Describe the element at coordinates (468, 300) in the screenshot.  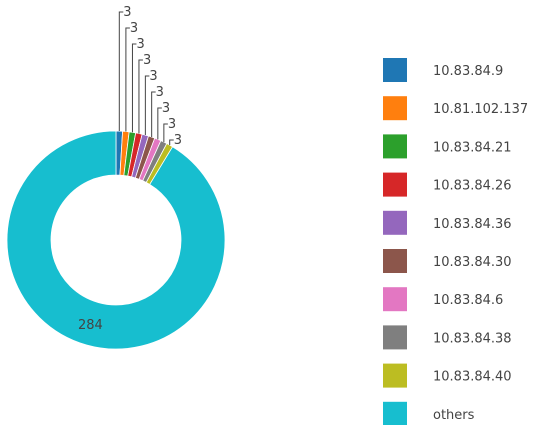
I see `legend-label: 10.83.84.6` at that location.